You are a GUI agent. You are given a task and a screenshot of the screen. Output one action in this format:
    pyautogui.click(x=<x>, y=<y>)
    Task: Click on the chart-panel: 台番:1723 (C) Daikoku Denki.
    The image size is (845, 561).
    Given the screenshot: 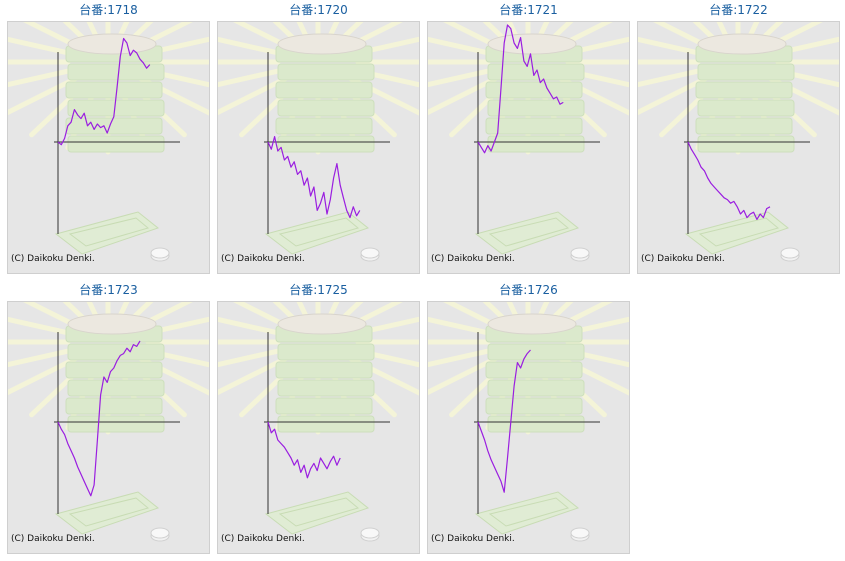 What is the action you would take?
    pyautogui.click(x=108, y=418)
    